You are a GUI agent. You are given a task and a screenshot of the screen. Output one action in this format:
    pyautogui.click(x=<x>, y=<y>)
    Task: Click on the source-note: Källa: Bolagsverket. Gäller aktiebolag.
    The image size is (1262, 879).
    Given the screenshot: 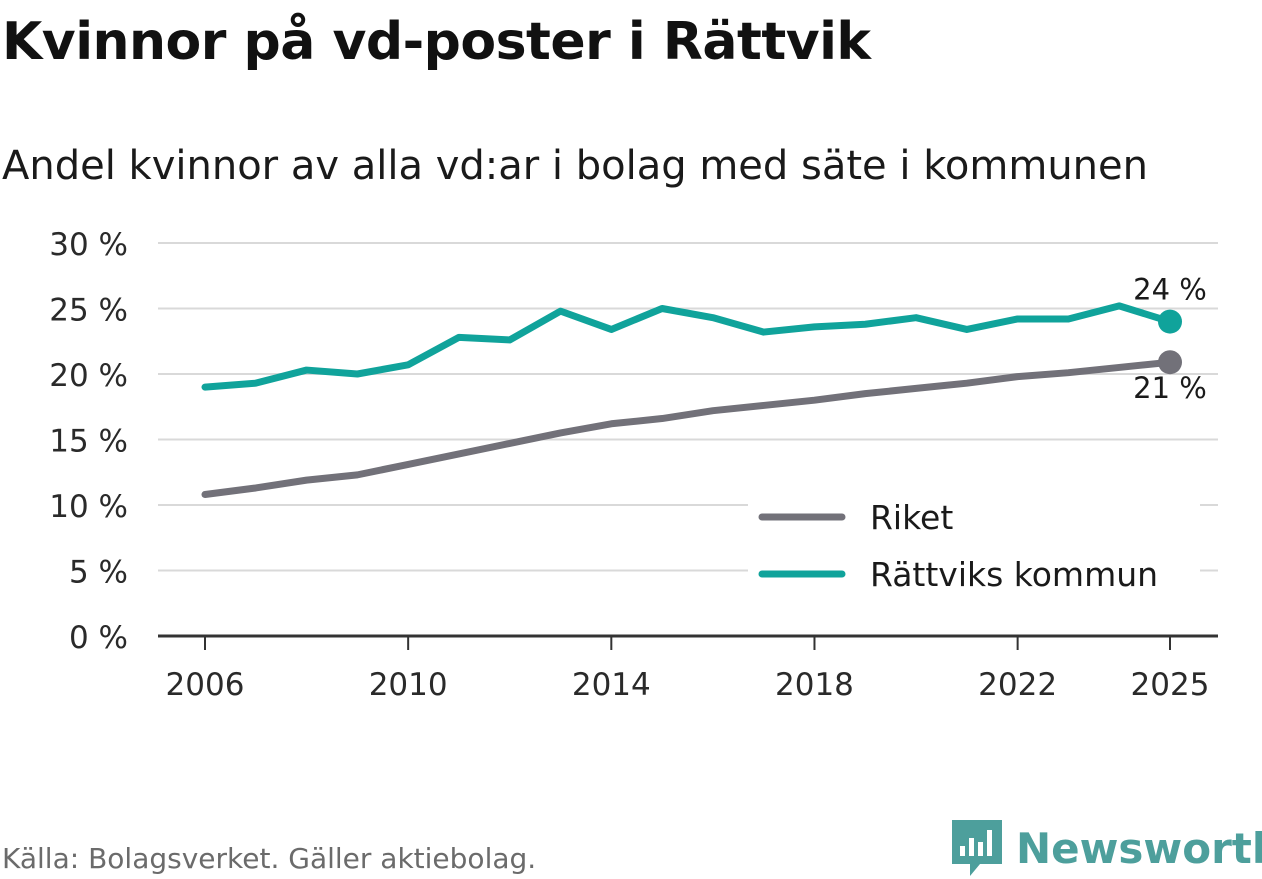 What is the action you would take?
    pyautogui.click(x=269, y=858)
    